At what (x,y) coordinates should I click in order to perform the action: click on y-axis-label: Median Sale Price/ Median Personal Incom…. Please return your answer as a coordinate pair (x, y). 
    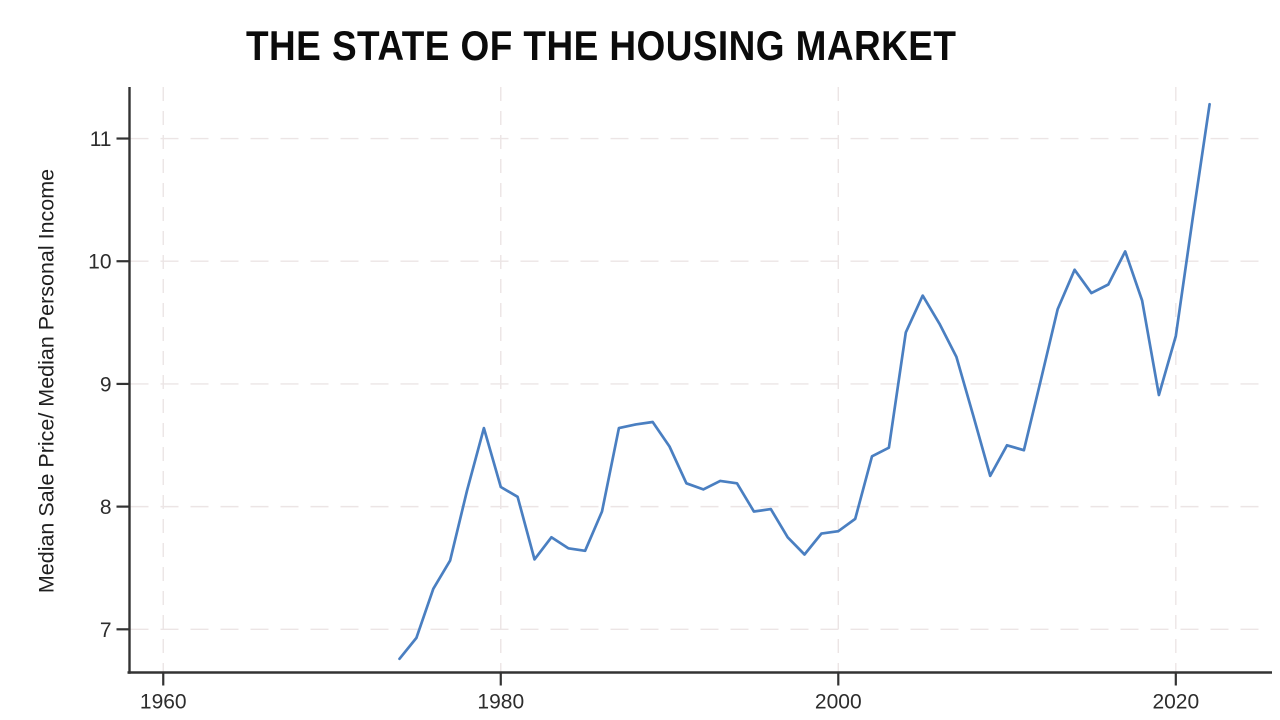
    Looking at the image, I should click on (46, 381).